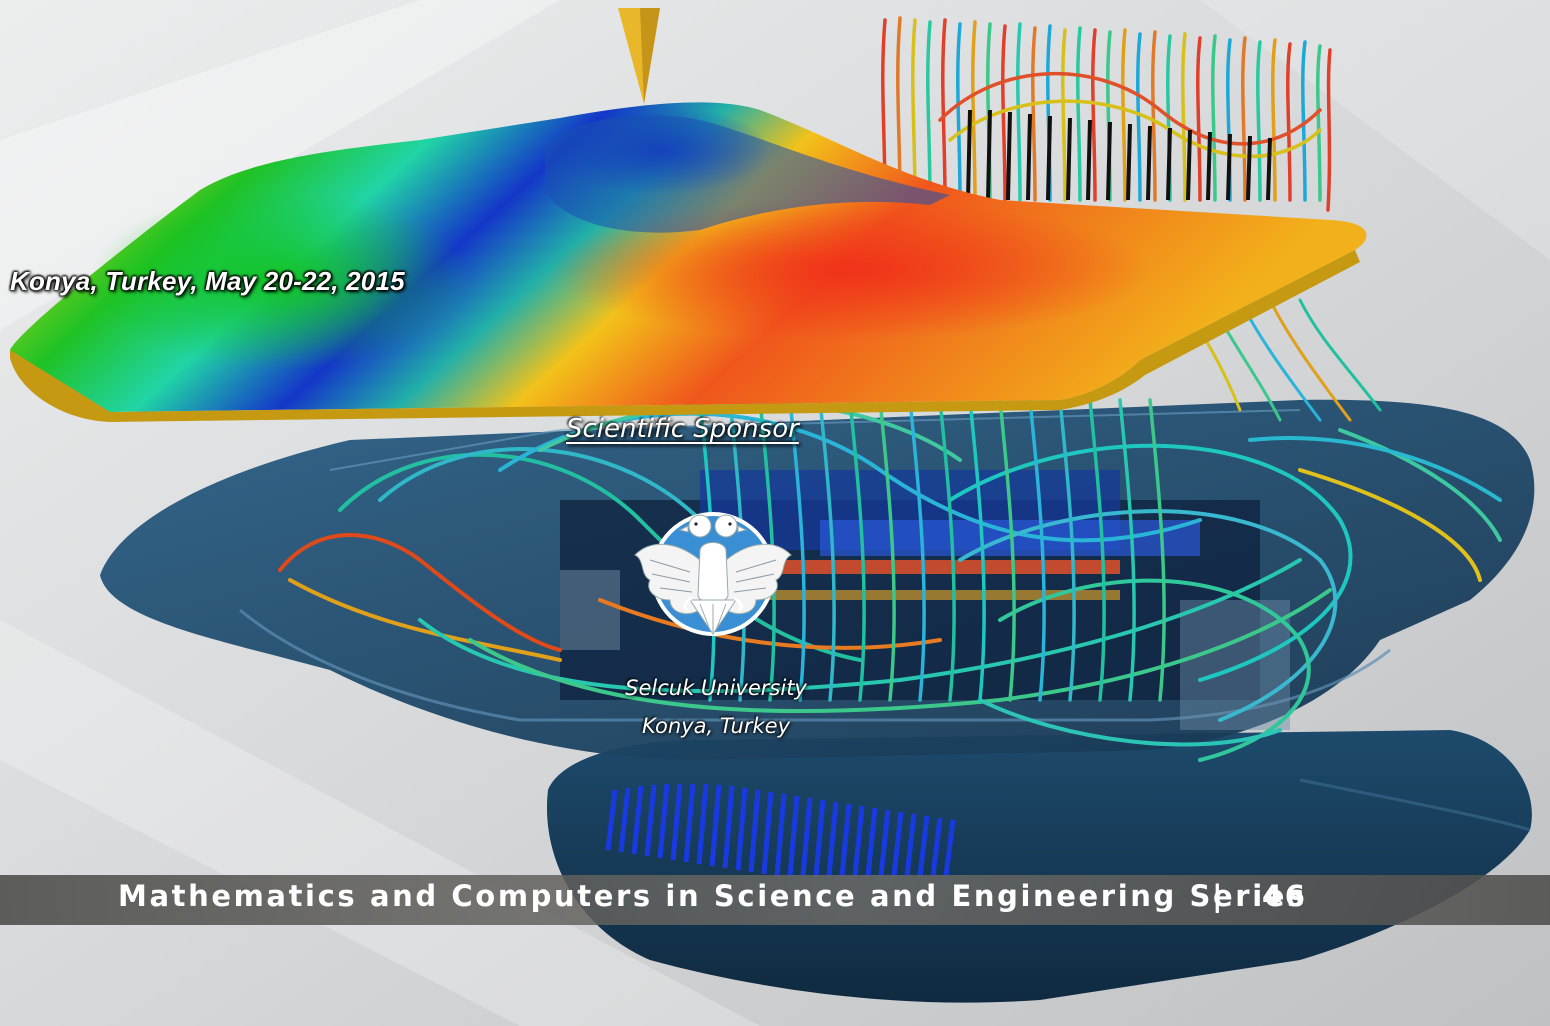 The width and height of the screenshot is (1550, 1026). I want to click on series-band, so click(775, 900).